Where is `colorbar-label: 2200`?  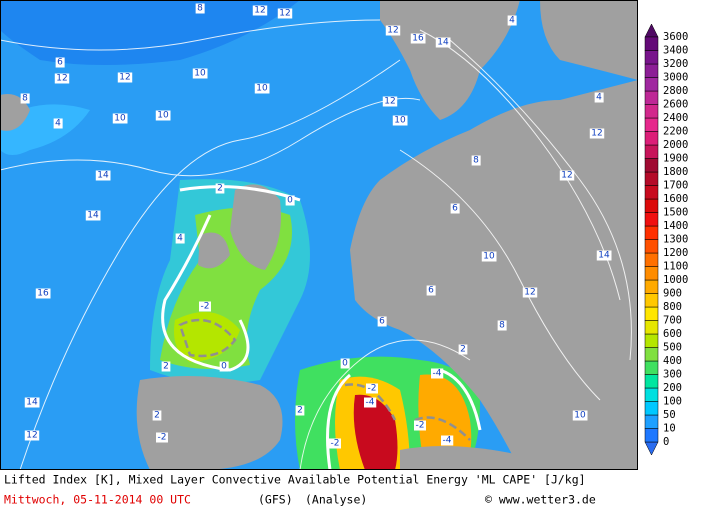
colorbar-label: 2200 is located at coordinates (675, 132).